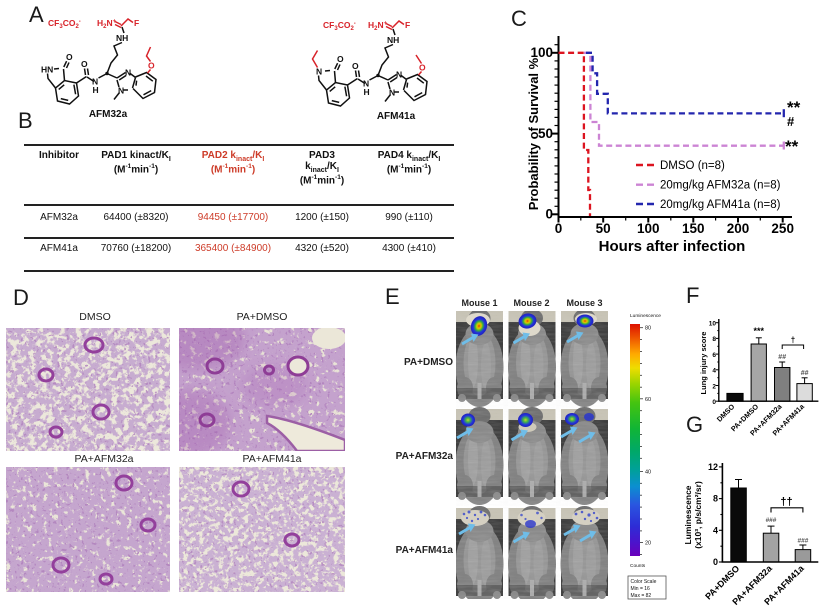 This screenshot has height=613, width=824. Describe the element at coordinates (648, 400) in the screenshot. I see `svg-text: 60` at that location.